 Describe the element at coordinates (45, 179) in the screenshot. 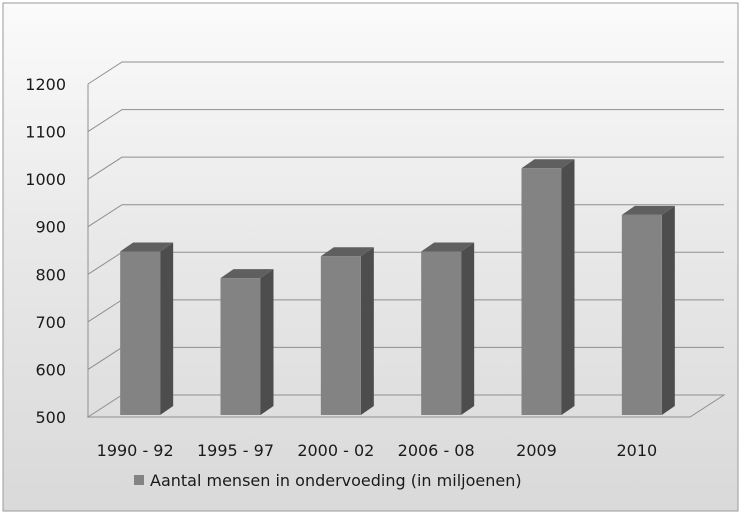

I see `y-tick-label: 1000` at that location.